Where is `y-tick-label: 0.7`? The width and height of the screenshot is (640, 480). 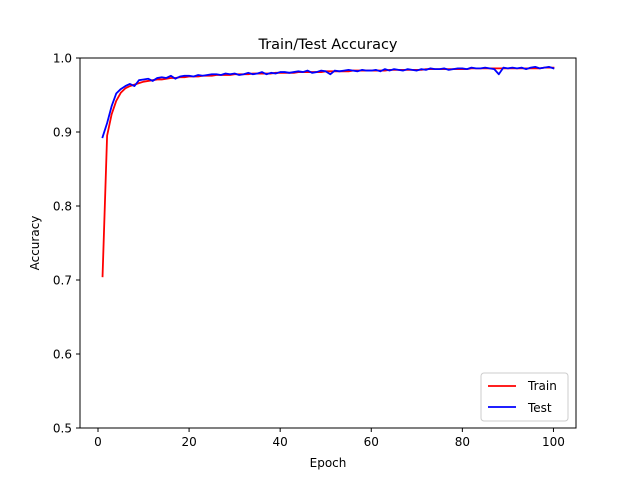
y-tick-label: 0.7 is located at coordinates (62, 281).